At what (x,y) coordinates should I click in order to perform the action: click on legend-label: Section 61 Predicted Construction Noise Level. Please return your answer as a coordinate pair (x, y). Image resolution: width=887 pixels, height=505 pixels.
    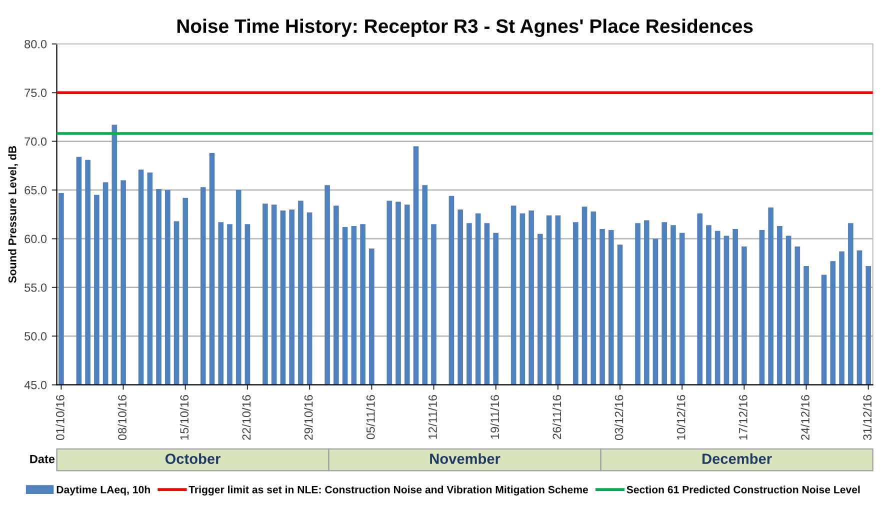
    Looking at the image, I should click on (743, 490).